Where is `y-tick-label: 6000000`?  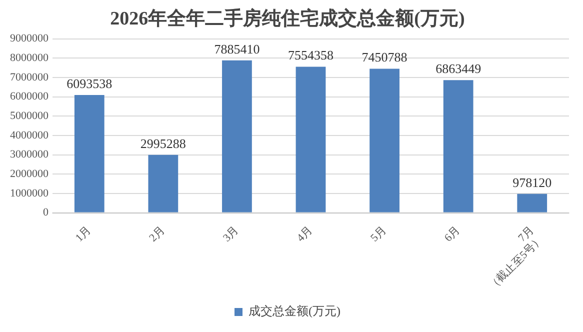
y-tick-label: 6000000 is located at coordinates (29, 96).